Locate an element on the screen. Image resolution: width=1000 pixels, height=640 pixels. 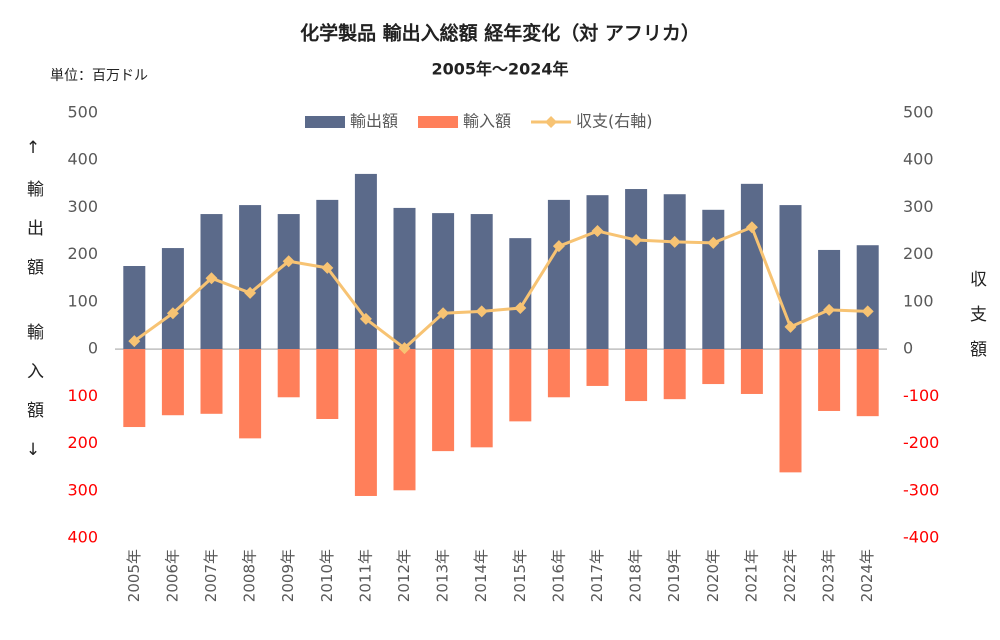
x-tick-label: 2007年 is located at coordinates (211, 575).